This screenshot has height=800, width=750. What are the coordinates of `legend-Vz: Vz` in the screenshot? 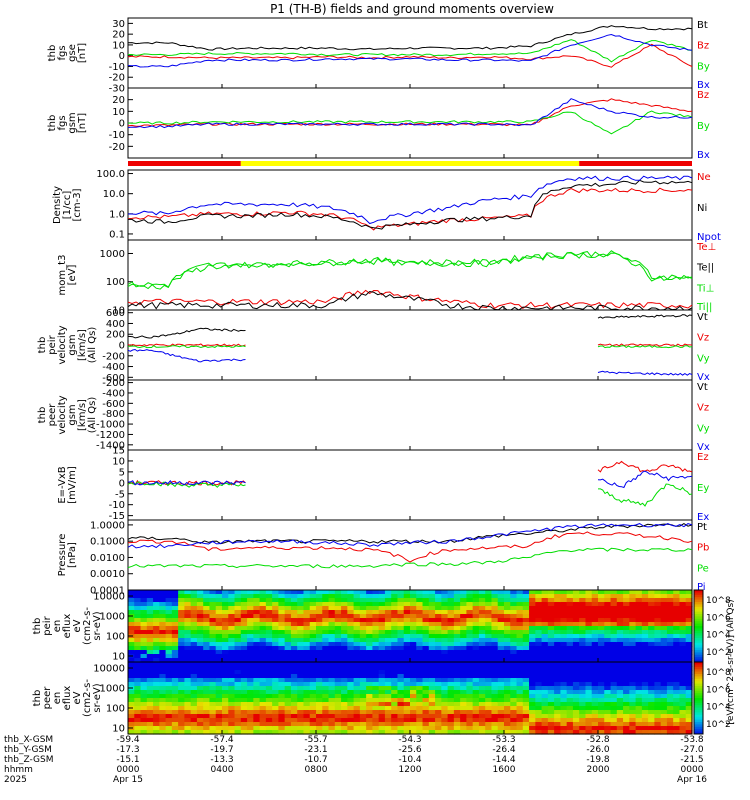 It's located at (703, 338).